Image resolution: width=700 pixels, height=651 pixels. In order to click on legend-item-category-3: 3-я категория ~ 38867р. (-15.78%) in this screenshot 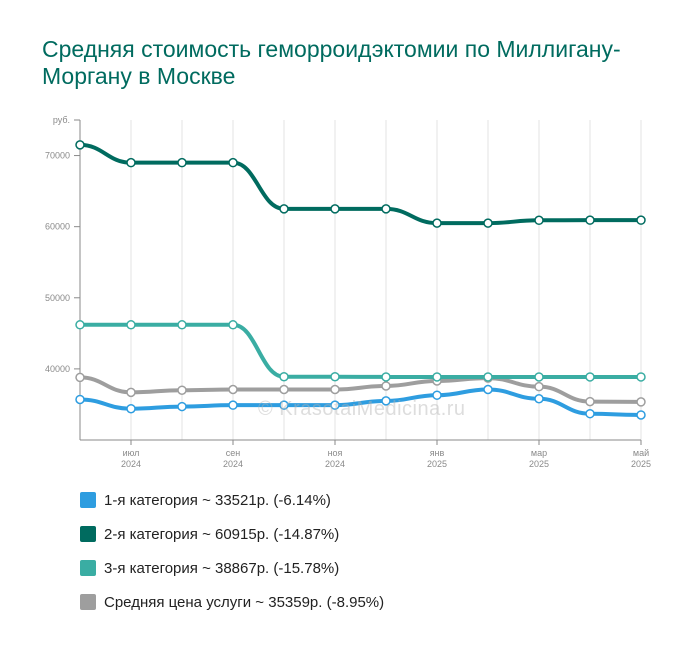, I will do `click(232, 568)`.